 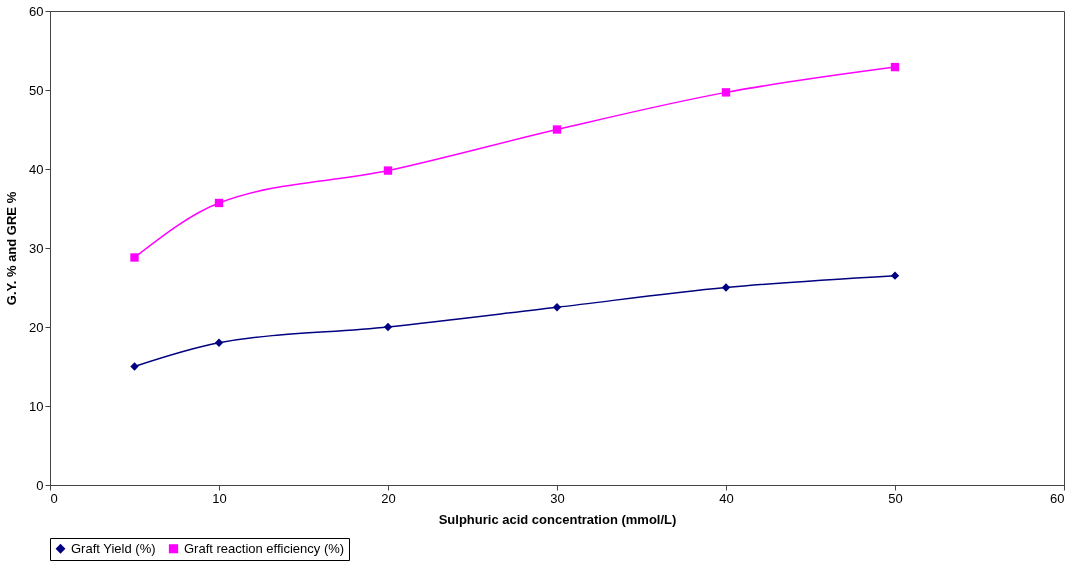 I want to click on x-tick-label: 60, so click(x=1057, y=498).